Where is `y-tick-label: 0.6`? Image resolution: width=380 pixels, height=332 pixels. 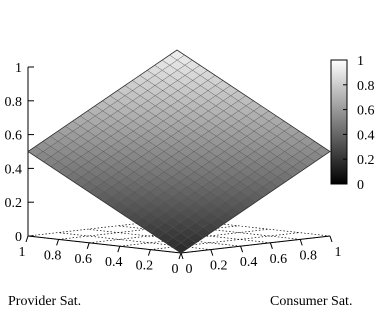 y-tick-label: 0.6 is located at coordinates (279, 259).